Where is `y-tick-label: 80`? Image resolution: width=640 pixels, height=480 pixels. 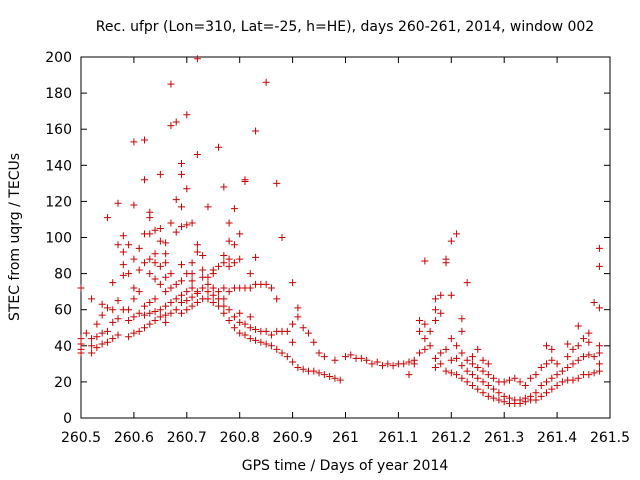 y-tick-label: 80 is located at coordinates (63, 275).